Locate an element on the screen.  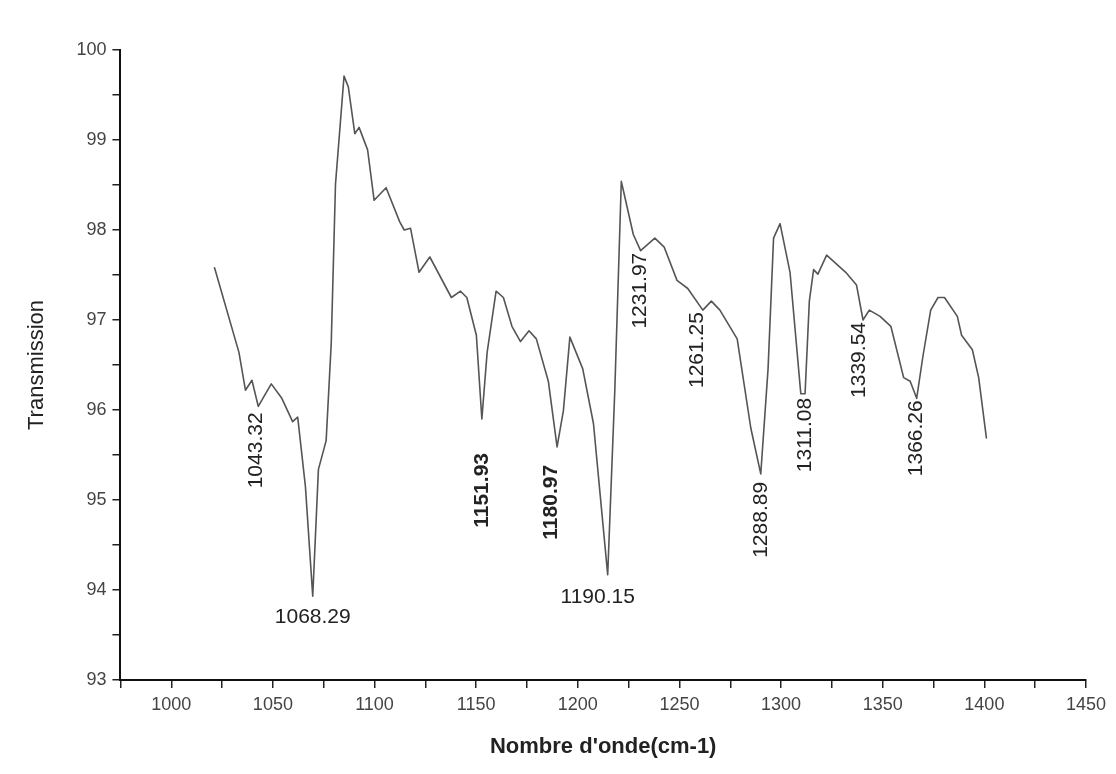
x-tick-label: 1400 is located at coordinates (984, 703).